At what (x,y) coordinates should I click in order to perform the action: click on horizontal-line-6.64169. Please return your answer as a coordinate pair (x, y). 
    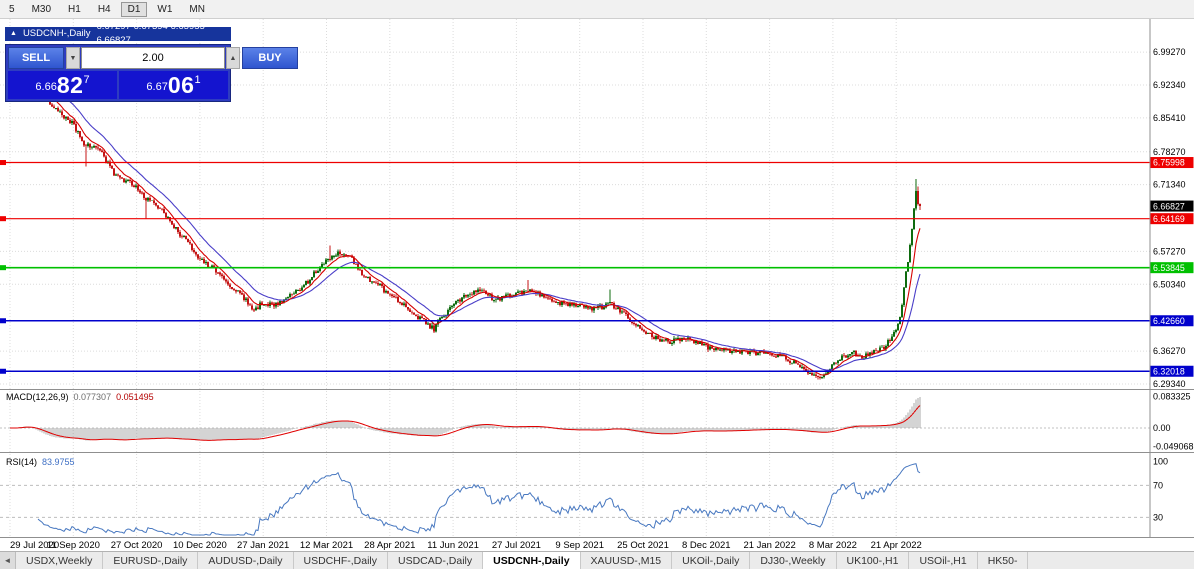
    Looking at the image, I should click on (575, 219).